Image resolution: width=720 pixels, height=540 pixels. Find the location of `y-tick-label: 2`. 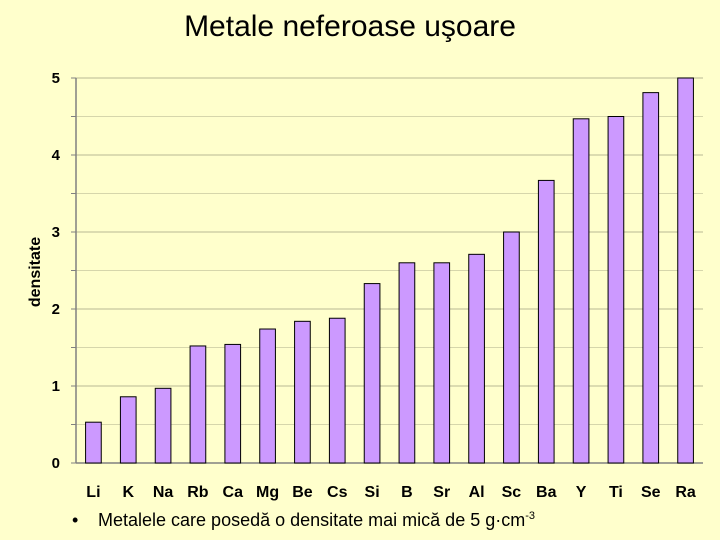

y-tick-label: 2 is located at coordinates (56, 309).